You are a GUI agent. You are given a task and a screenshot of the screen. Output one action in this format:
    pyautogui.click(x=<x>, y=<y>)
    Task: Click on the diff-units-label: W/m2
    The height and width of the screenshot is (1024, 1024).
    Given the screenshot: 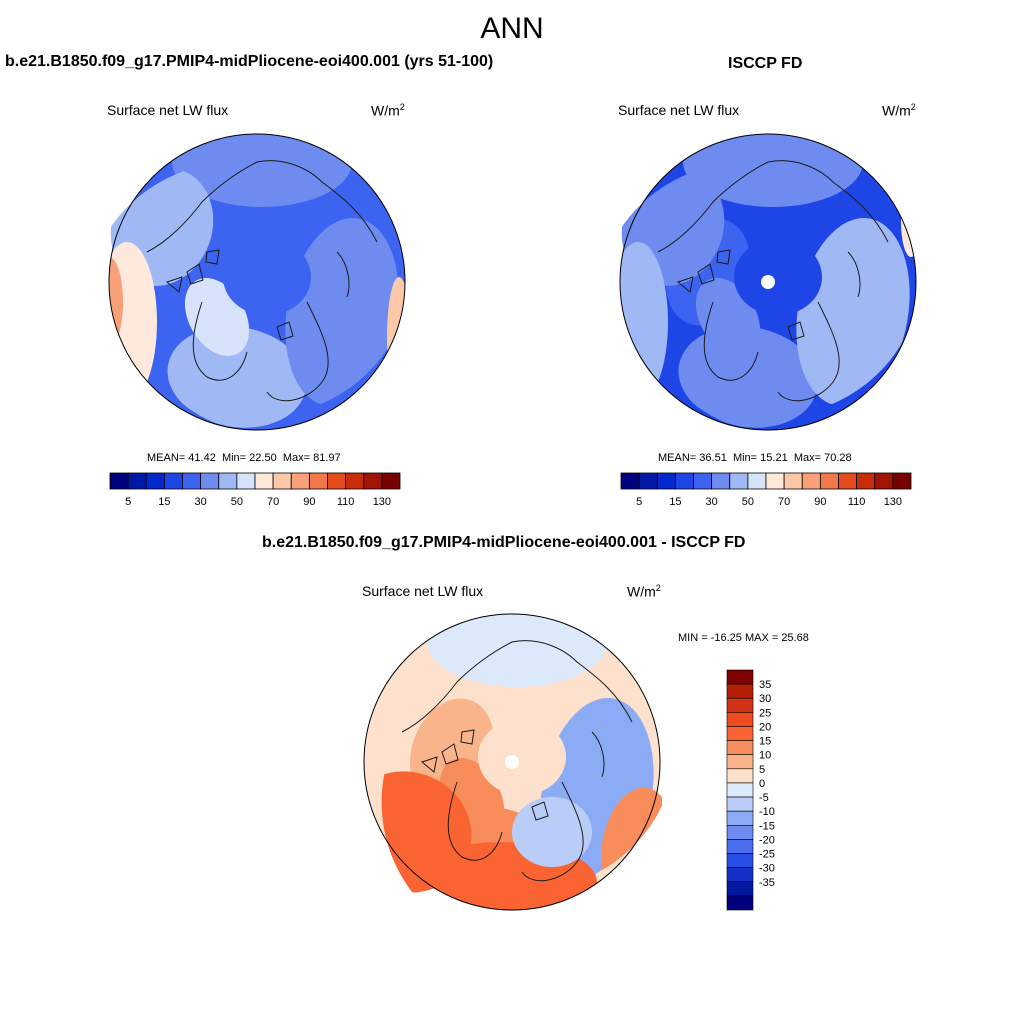 What is the action you would take?
    pyautogui.click(x=644, y=591)
    